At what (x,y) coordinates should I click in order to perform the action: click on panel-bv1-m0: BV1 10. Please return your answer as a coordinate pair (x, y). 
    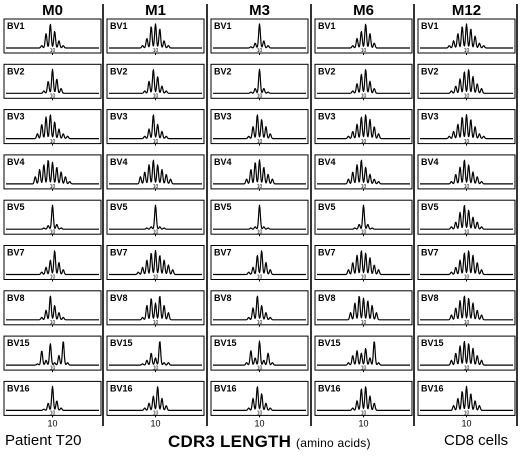
    Looking at the image, I should click on (52, 36).